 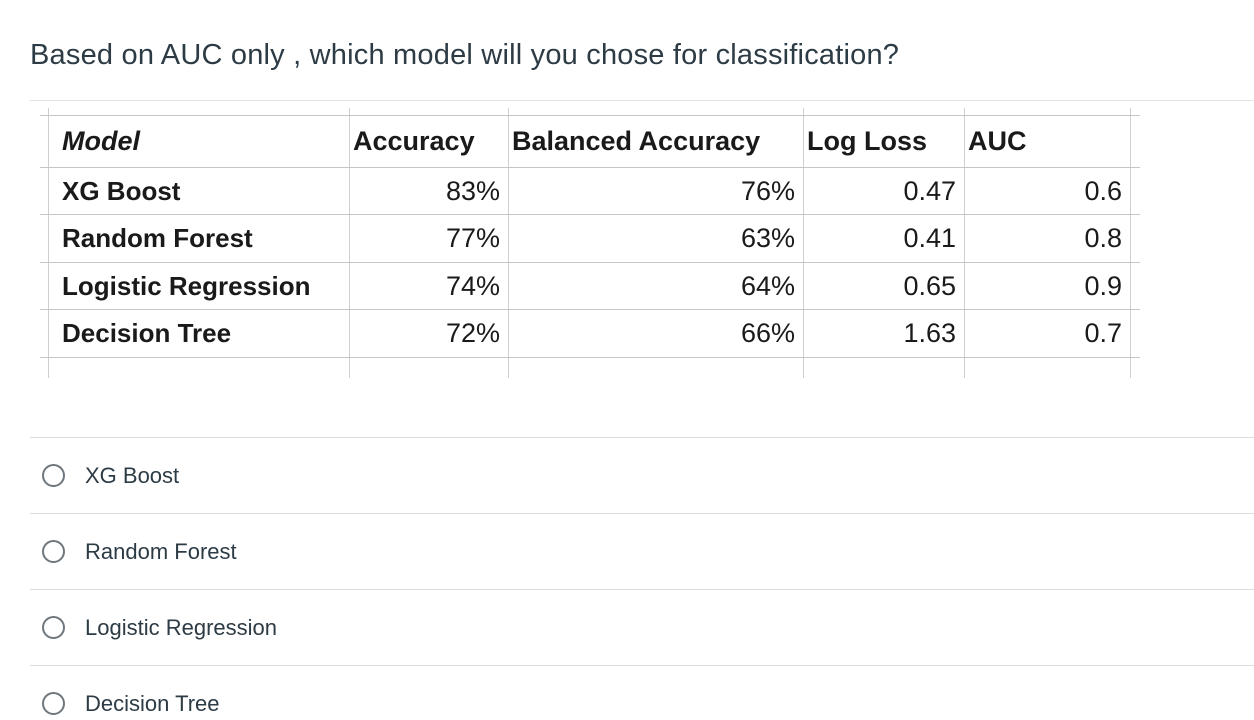 What do you see at coordinates (767, 238) in the screenshot?
I see `table-cell-balanced: 63%` at bounding box center [767, 238].